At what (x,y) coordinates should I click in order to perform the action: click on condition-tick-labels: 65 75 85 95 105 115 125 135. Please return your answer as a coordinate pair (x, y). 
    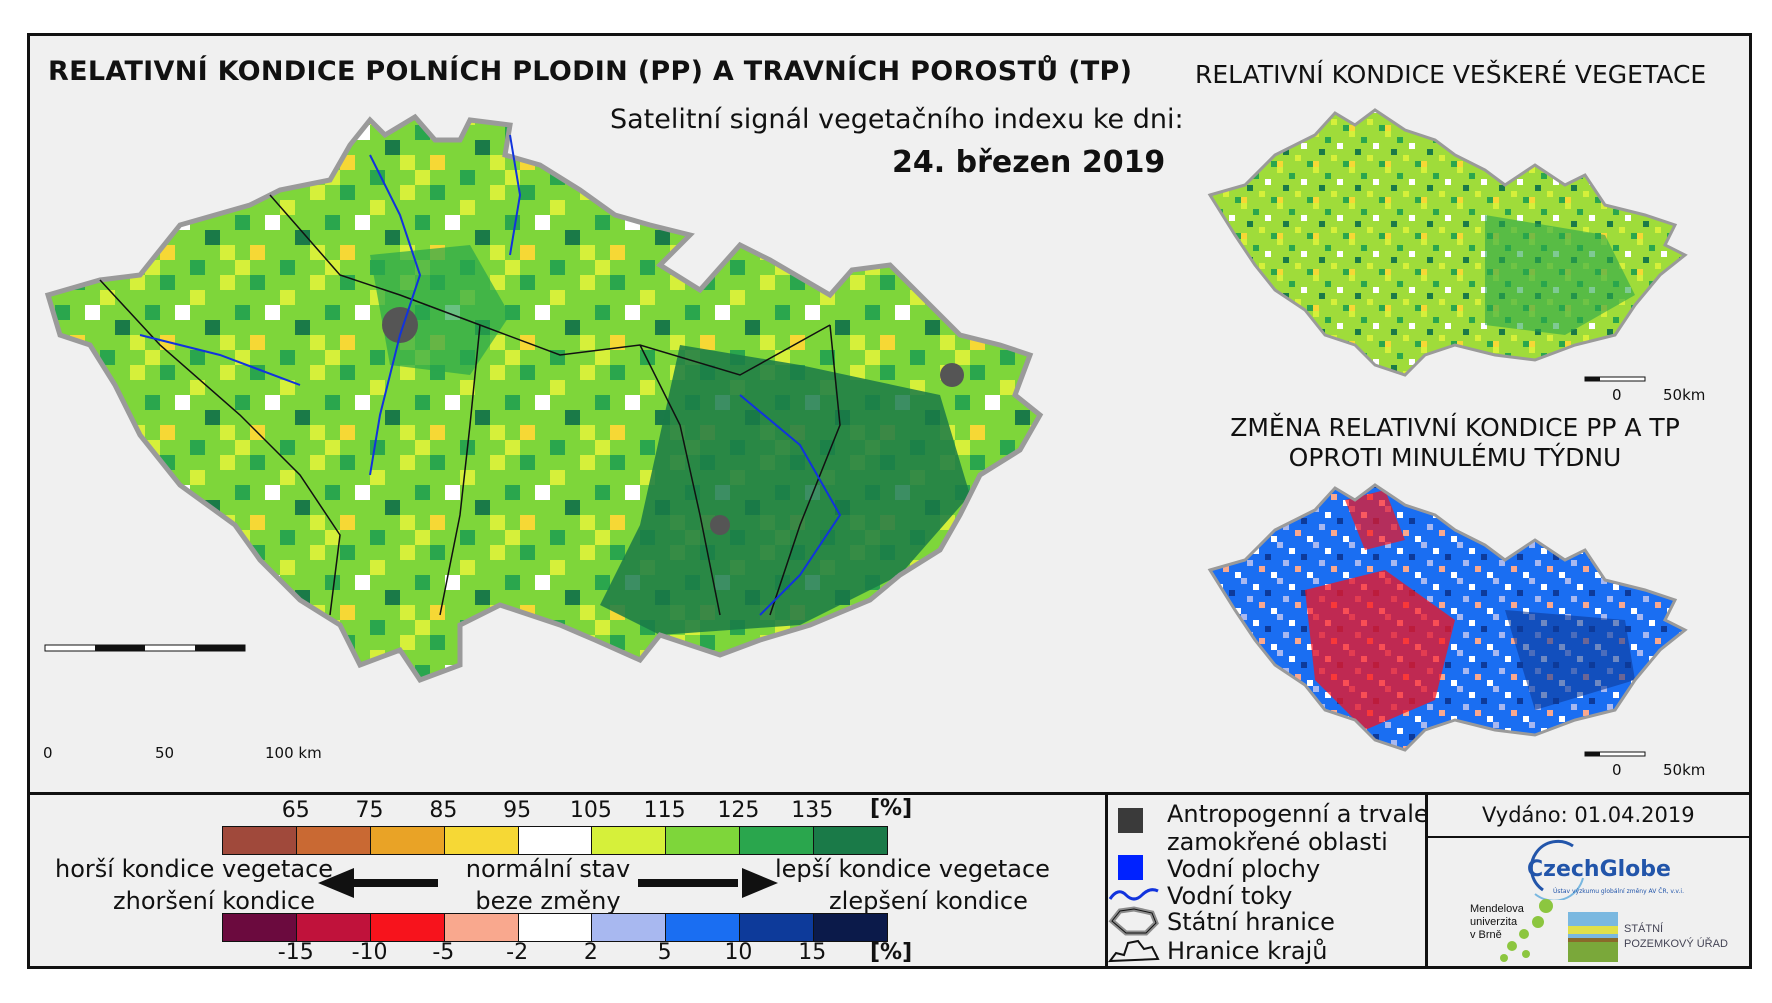
    Looking at the image, I should click on (590, 813).